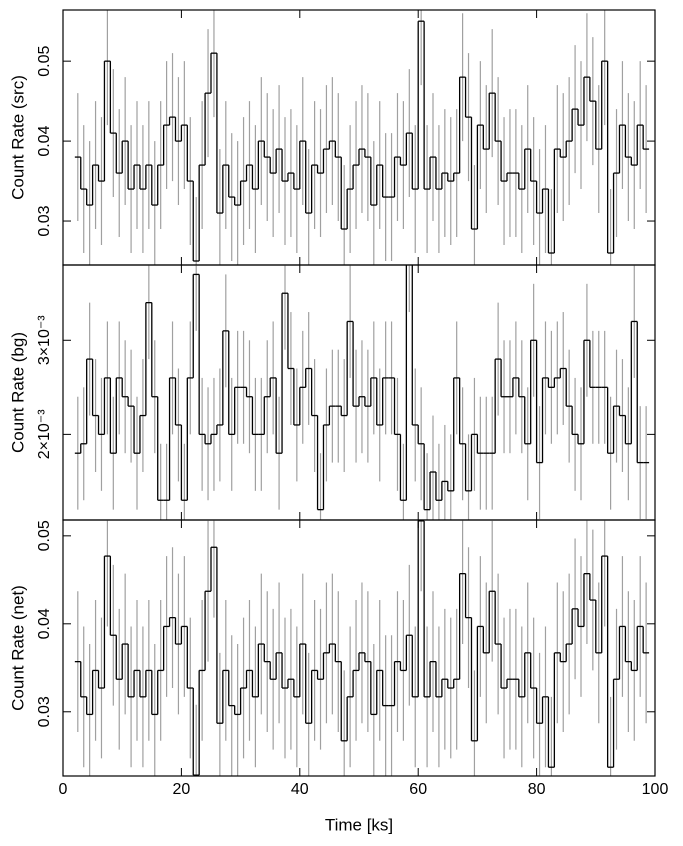  Describe the element at coordinates (17, 137) in the screenshot. I see `y-axis-label: Count Rate (src)` at that location.